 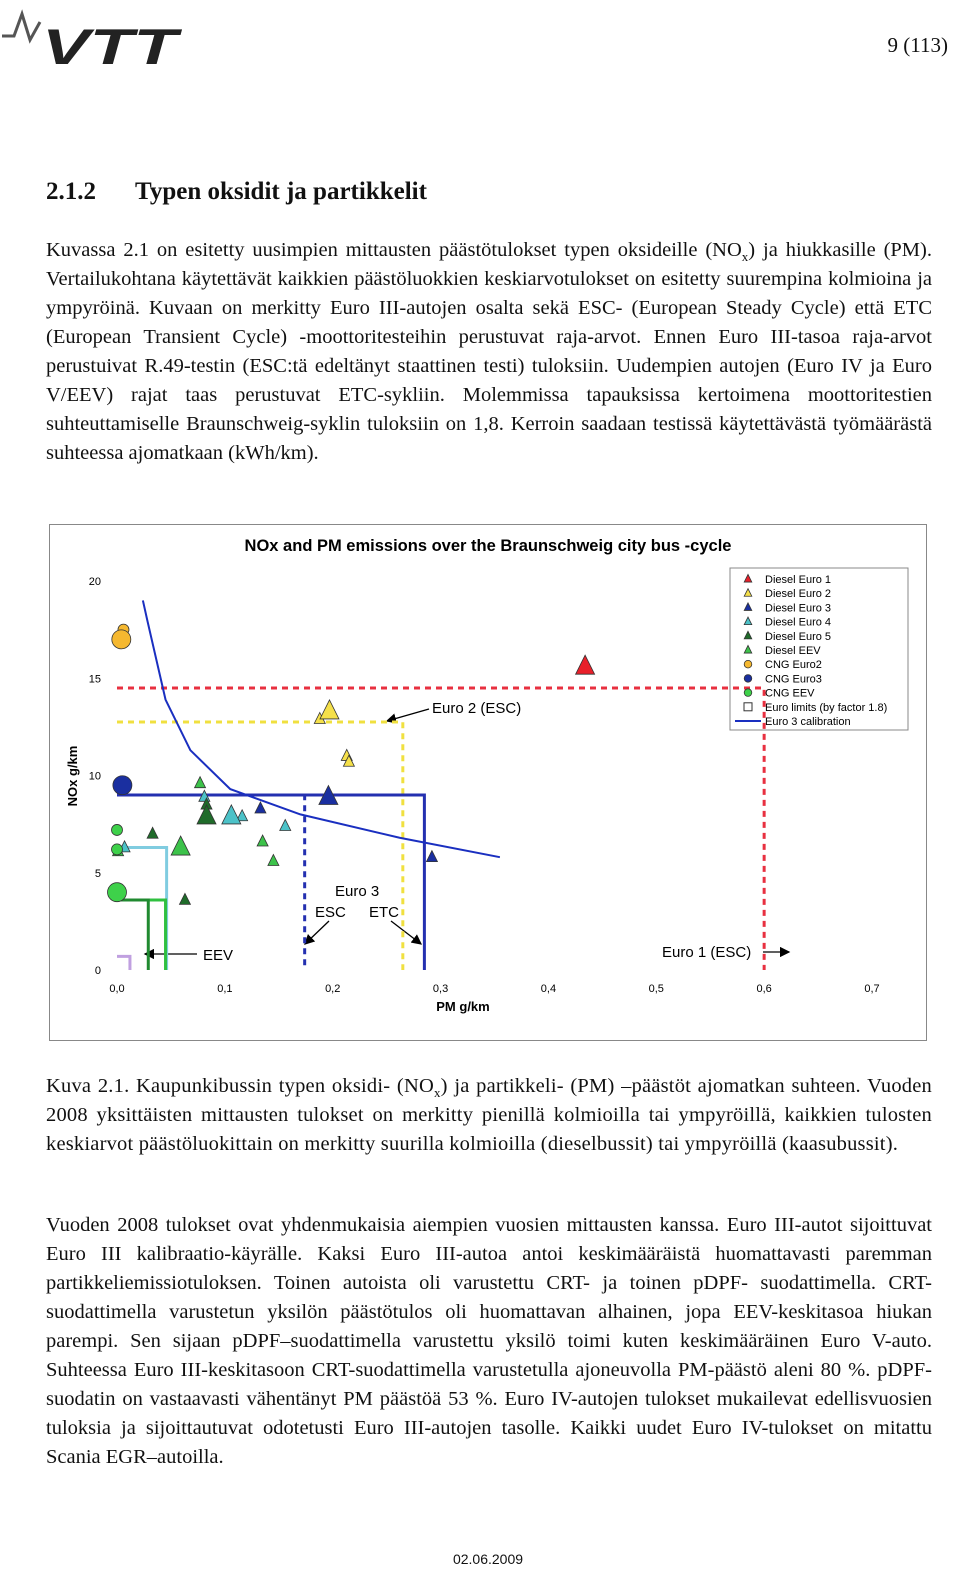 What do you see at coordinates (798, 637) in the screenshot?
I see `legend-label: Diesel Euro 5` at bounding box center [798, 637].